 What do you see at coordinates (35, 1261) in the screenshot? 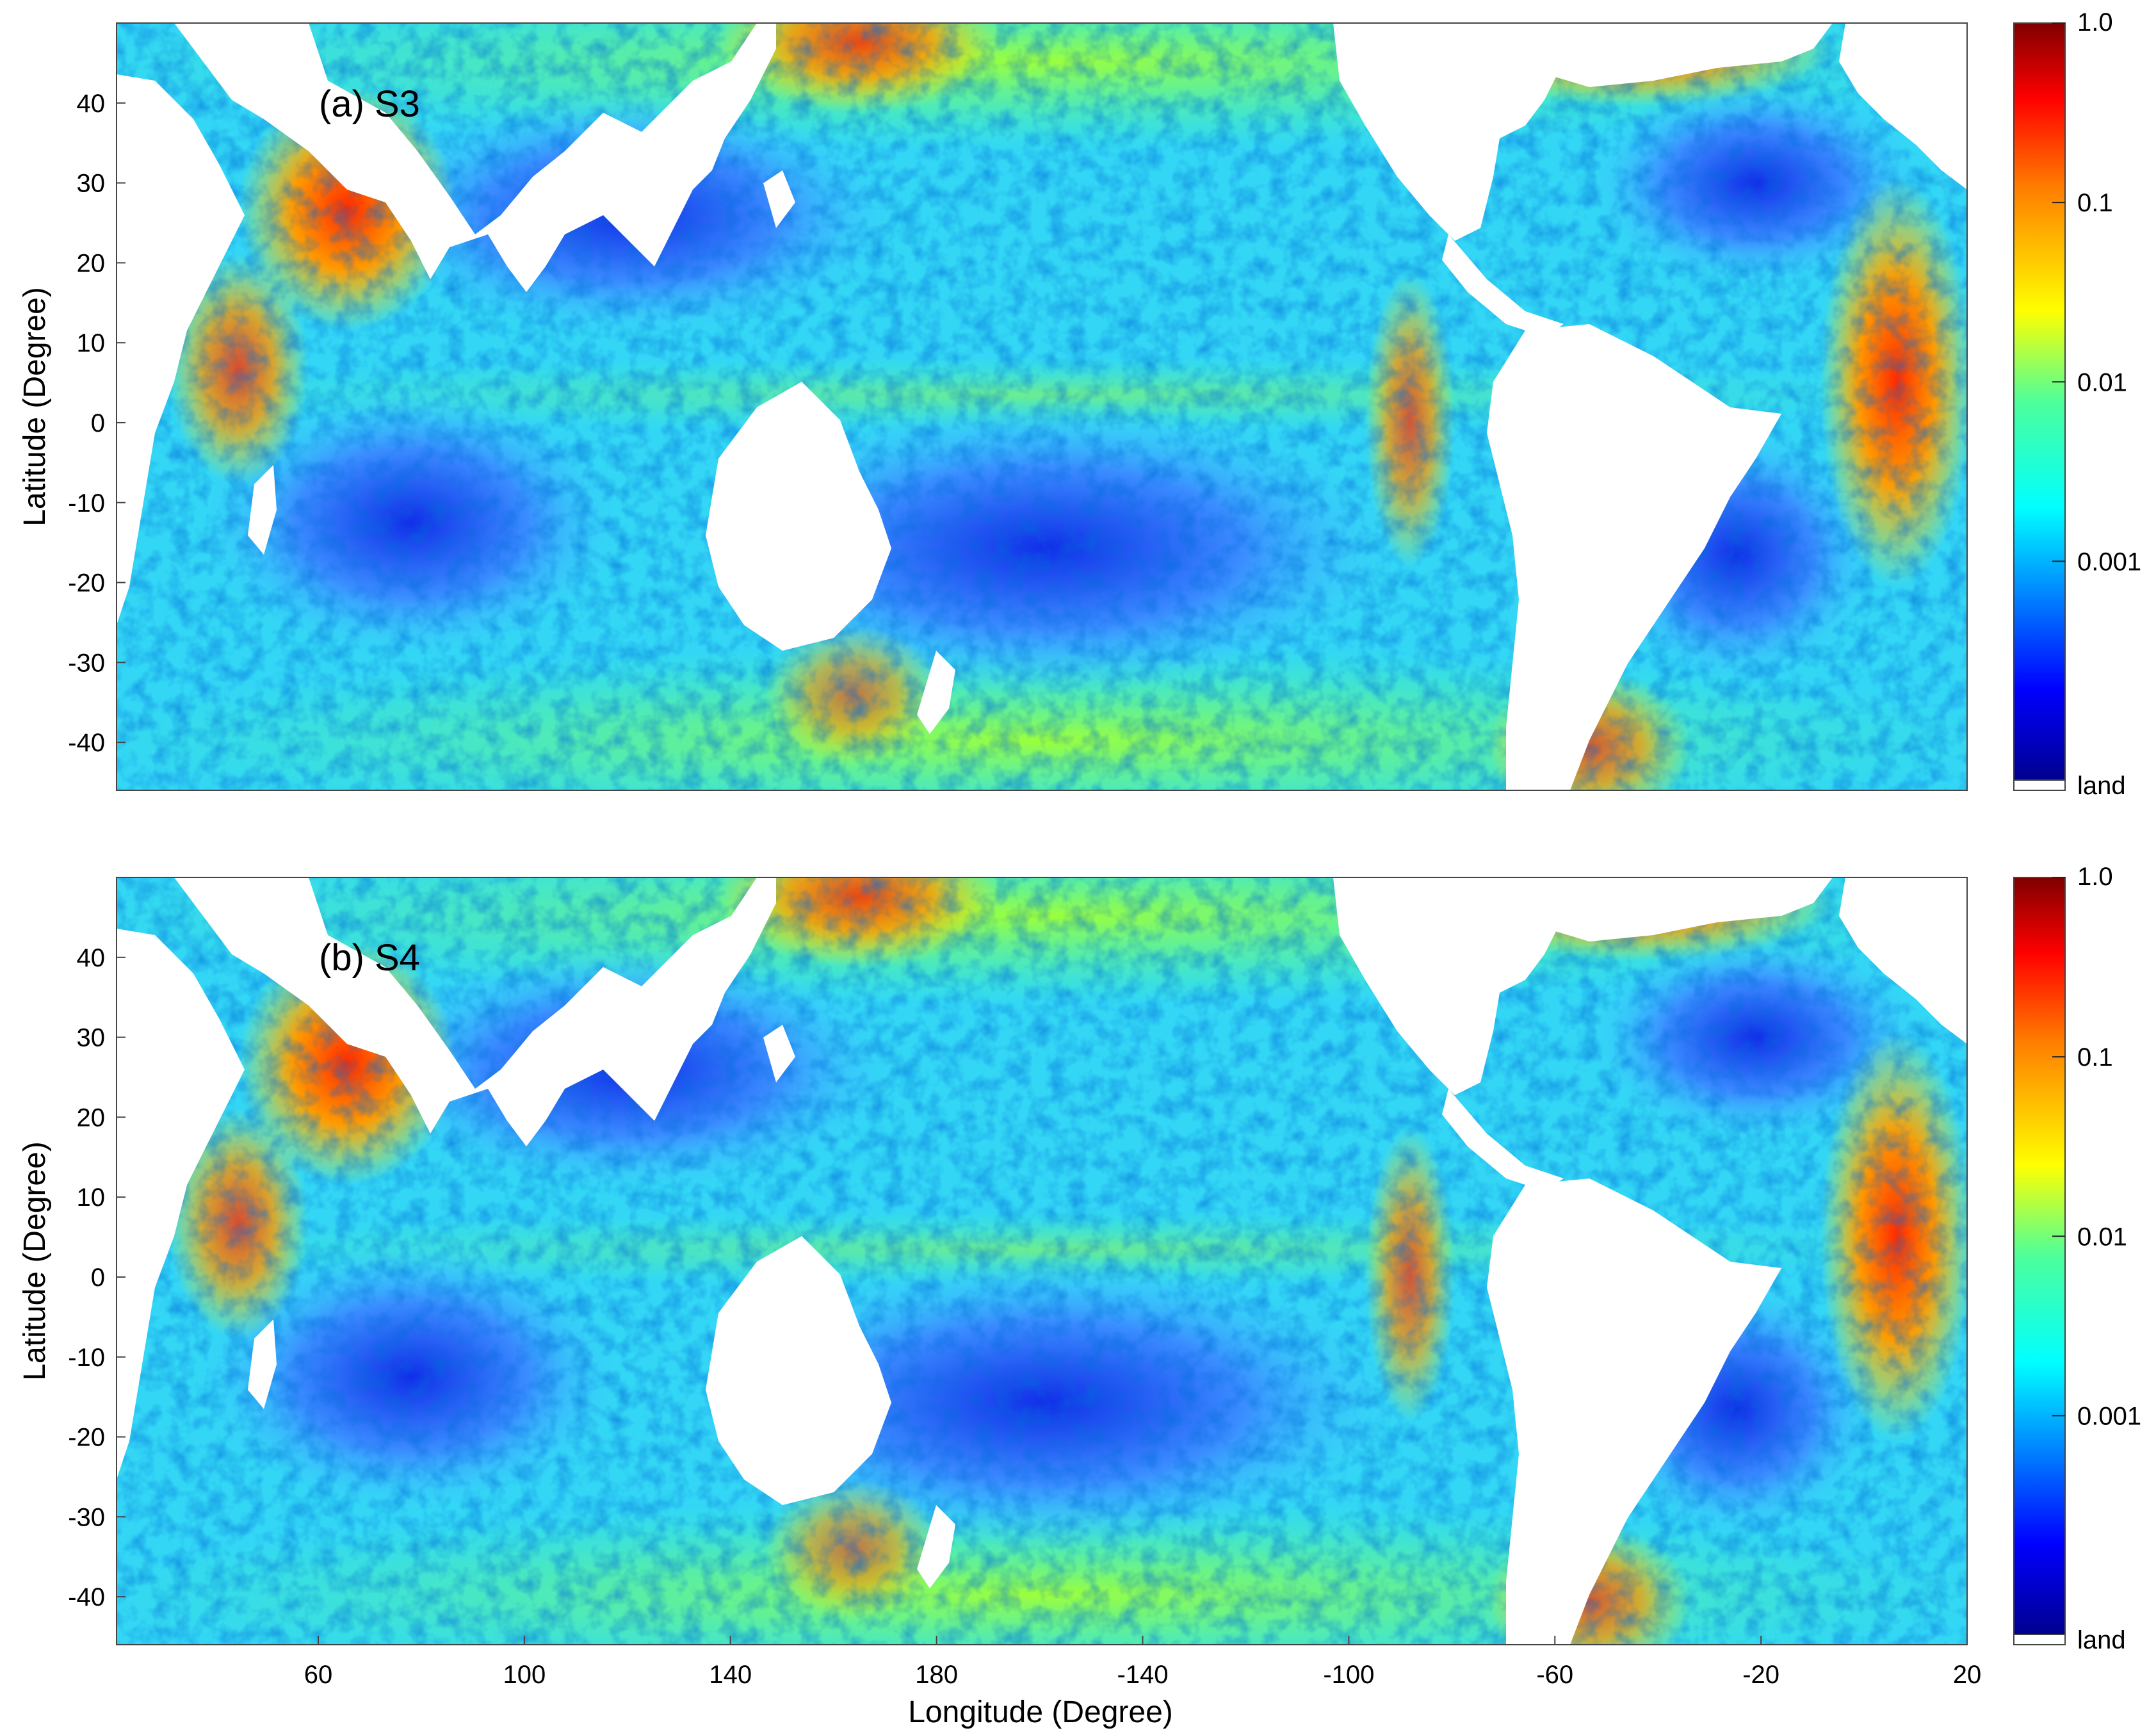
I see `panel-b-ylabel: Latitude (Degree)` at bounding box center [35, 1261].